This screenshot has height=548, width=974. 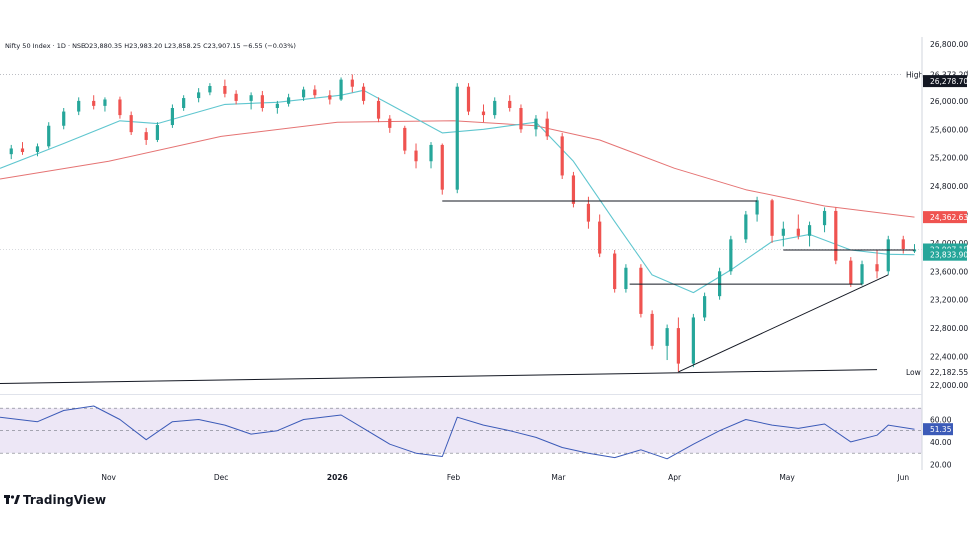 What do you see at coordinates (913, 372) in the screenshot?
I see `price-marker-label: Low` at bounding box center [913, 372].